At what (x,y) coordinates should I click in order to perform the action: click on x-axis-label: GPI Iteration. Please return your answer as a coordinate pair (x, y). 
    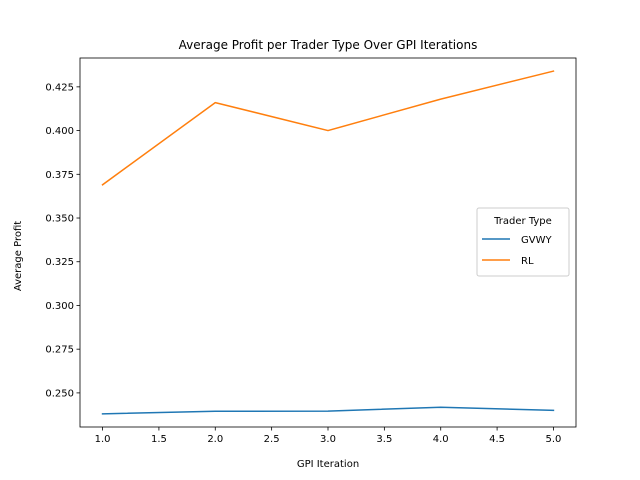
    Looking at the image, I should click on (328, 464).